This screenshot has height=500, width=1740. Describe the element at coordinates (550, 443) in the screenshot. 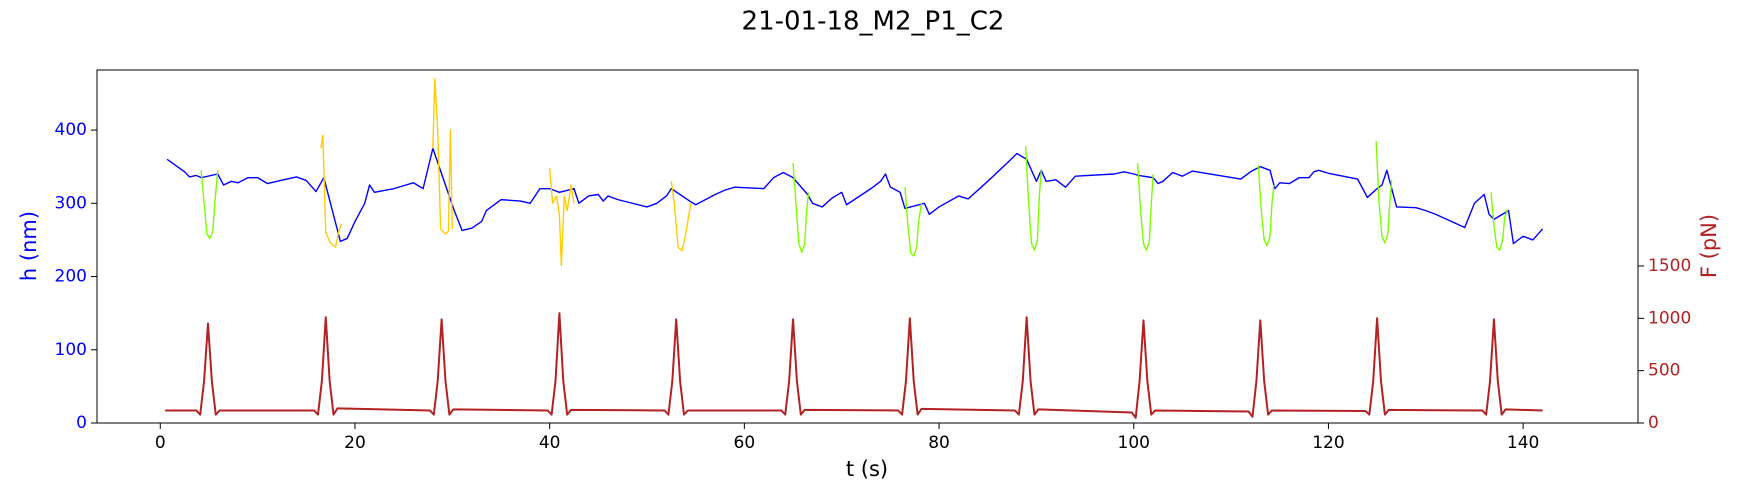

I see `x-tick-label: 40` at that location.